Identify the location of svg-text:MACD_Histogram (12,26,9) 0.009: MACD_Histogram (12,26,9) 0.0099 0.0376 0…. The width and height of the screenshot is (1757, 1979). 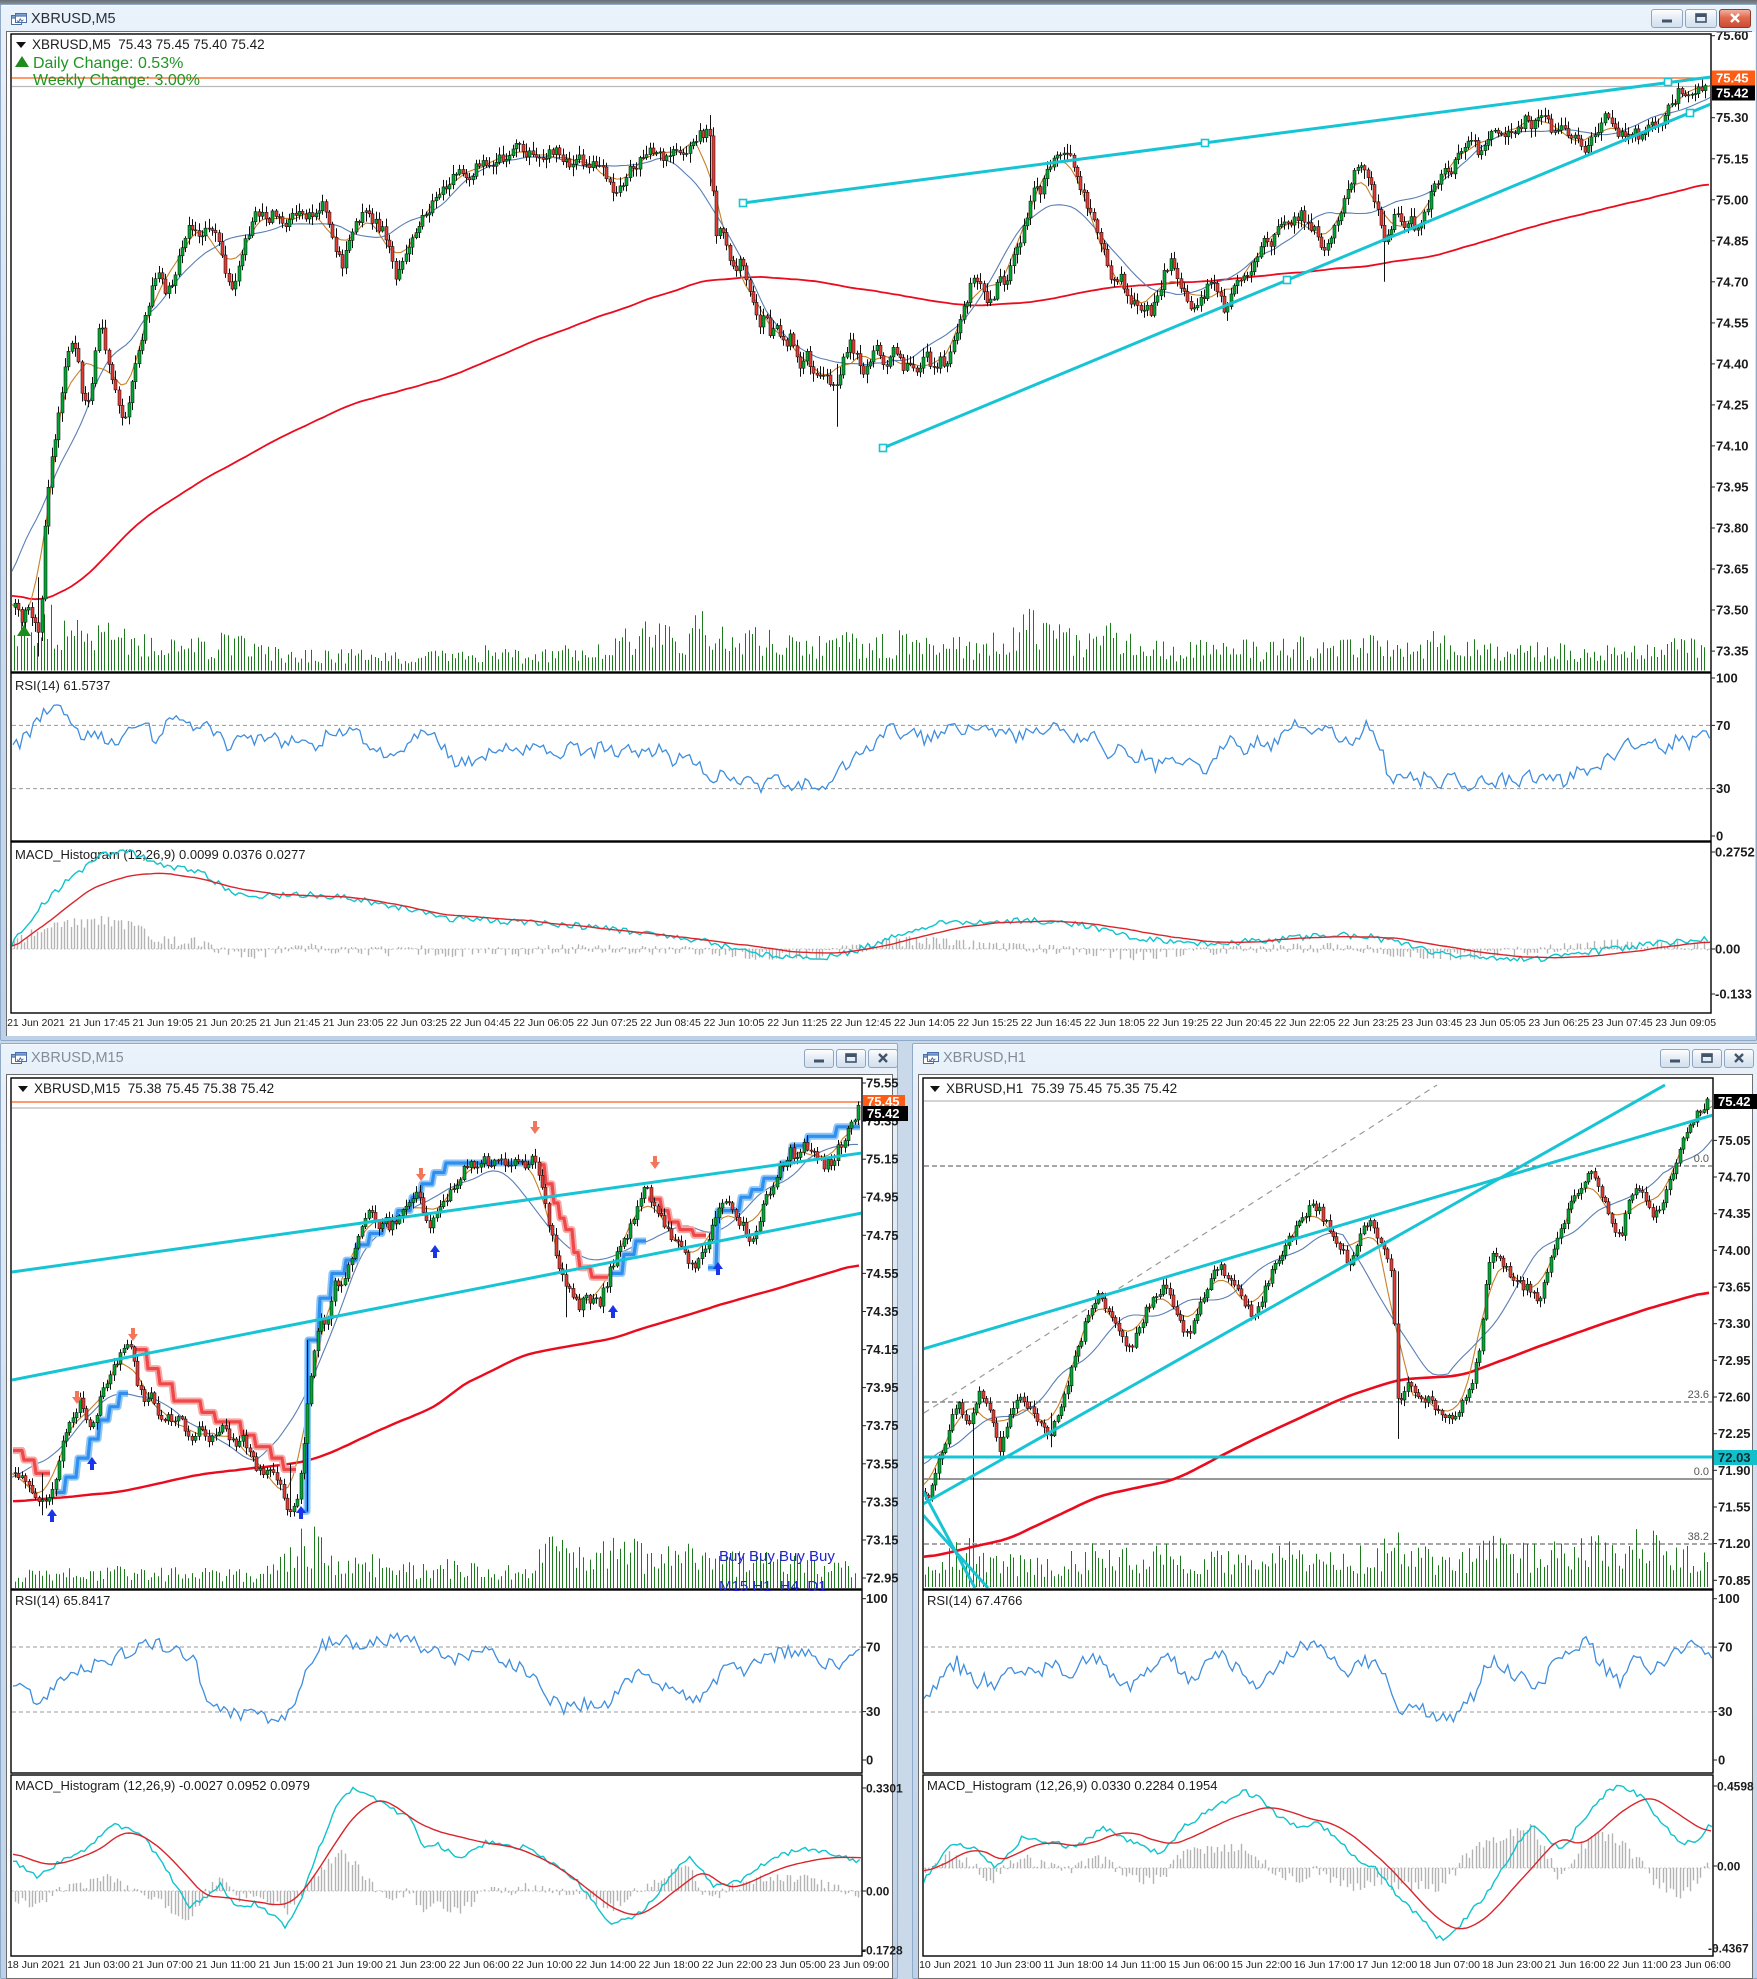
(160, 854).